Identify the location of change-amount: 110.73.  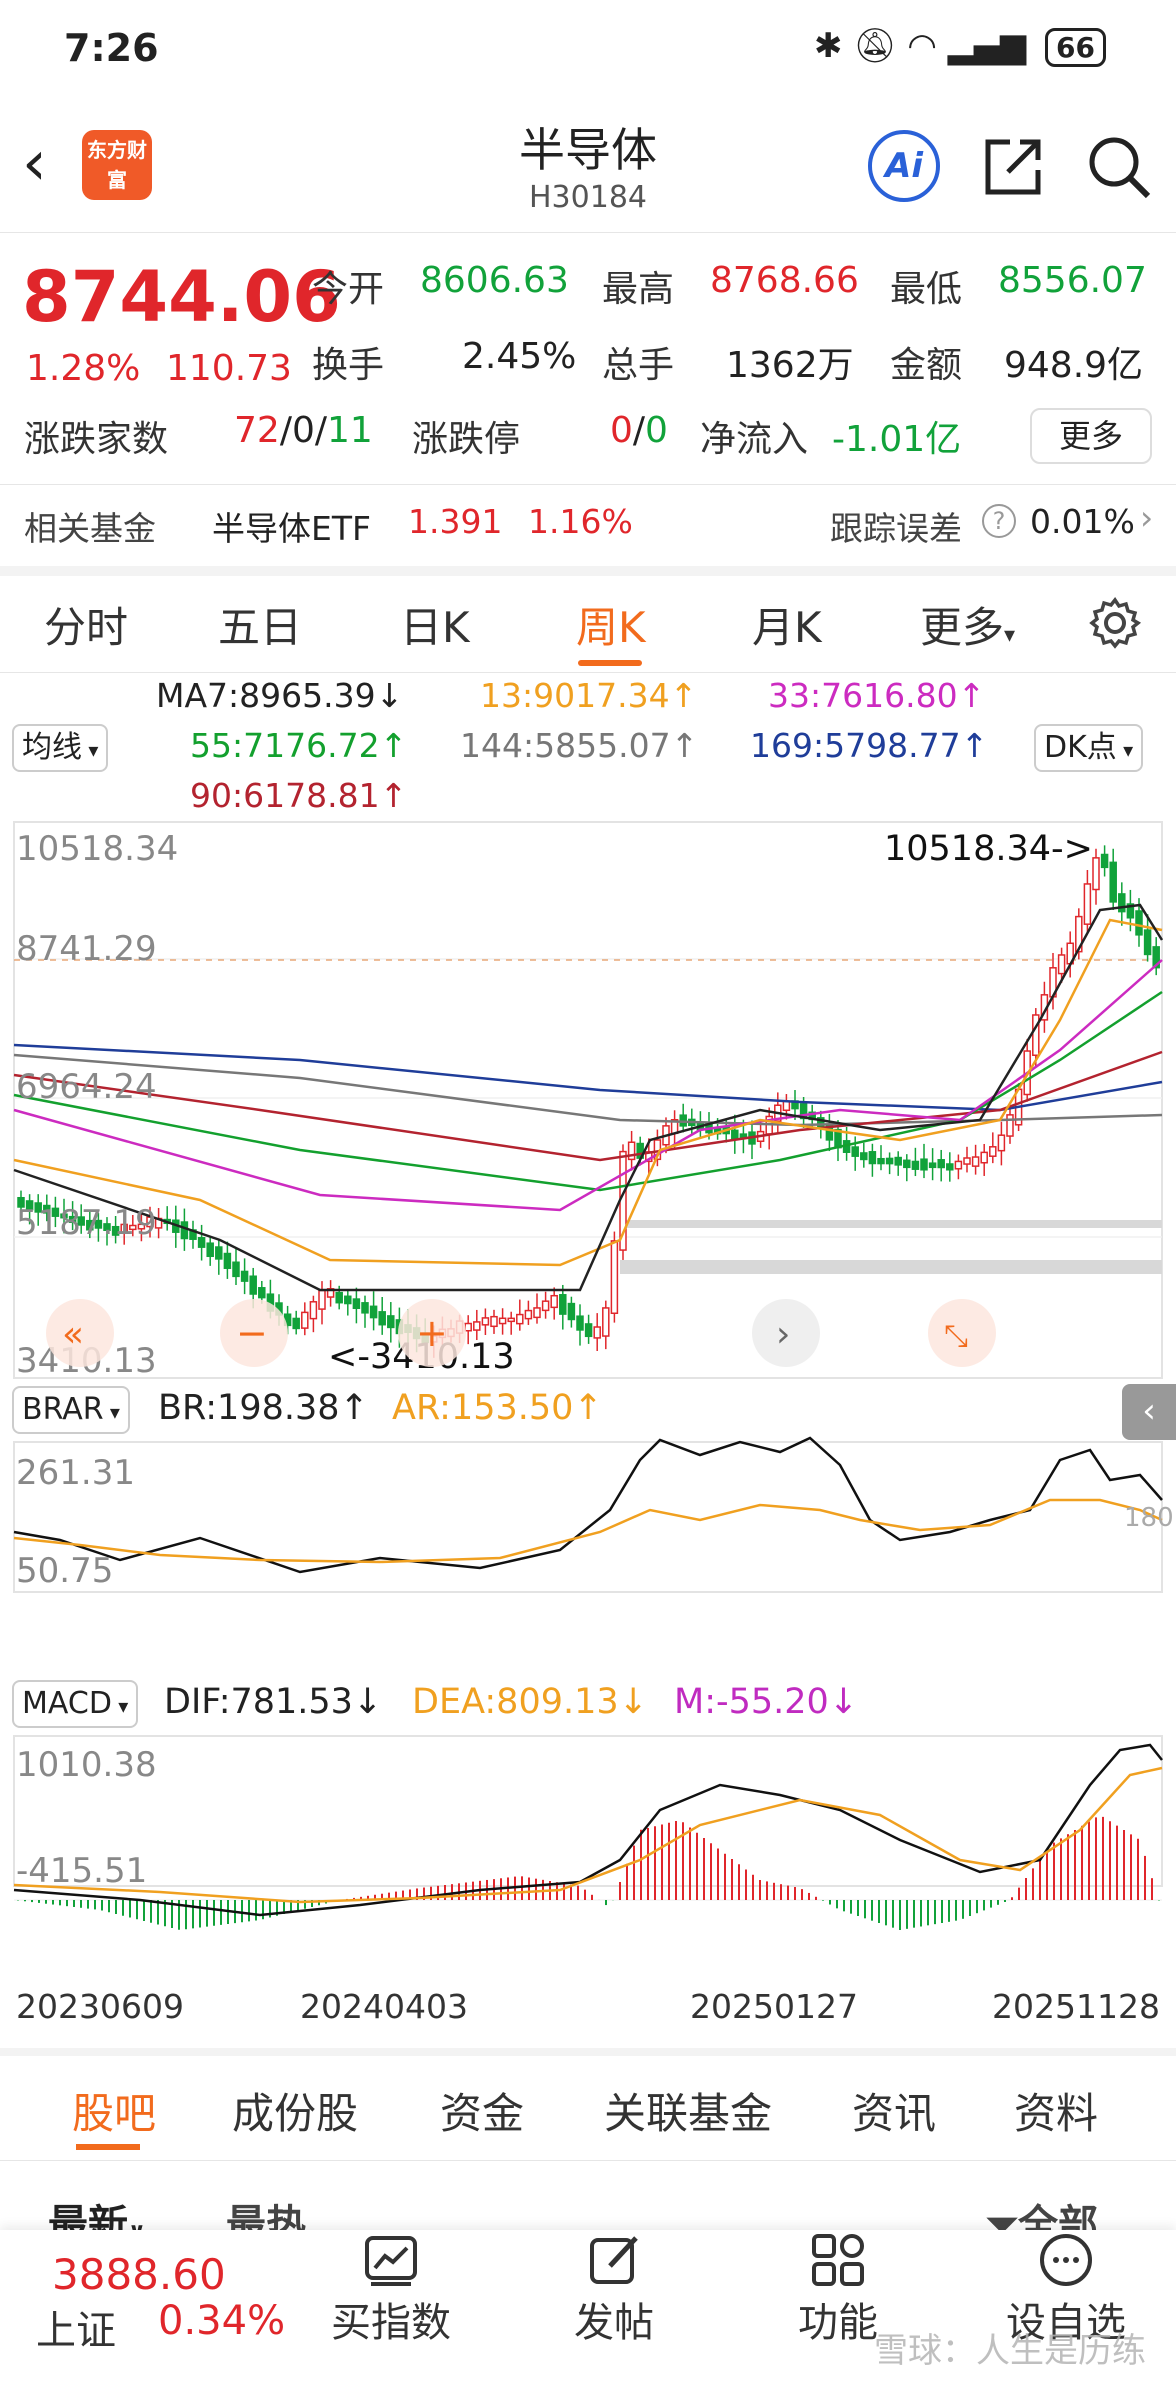
(229, 368).